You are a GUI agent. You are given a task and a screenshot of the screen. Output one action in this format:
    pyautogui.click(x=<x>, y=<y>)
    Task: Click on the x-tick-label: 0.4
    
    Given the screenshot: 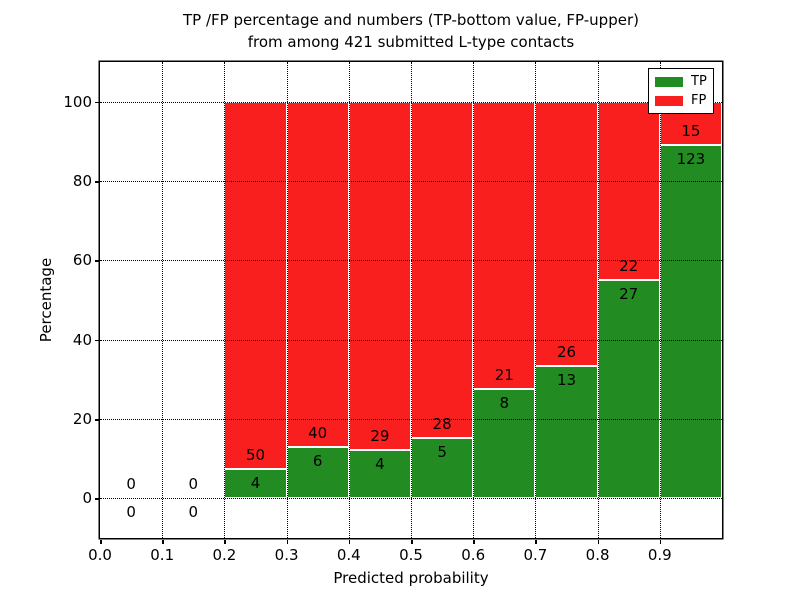 What is the action you would take?
    pyautogui.click(x=348, y=555)
    